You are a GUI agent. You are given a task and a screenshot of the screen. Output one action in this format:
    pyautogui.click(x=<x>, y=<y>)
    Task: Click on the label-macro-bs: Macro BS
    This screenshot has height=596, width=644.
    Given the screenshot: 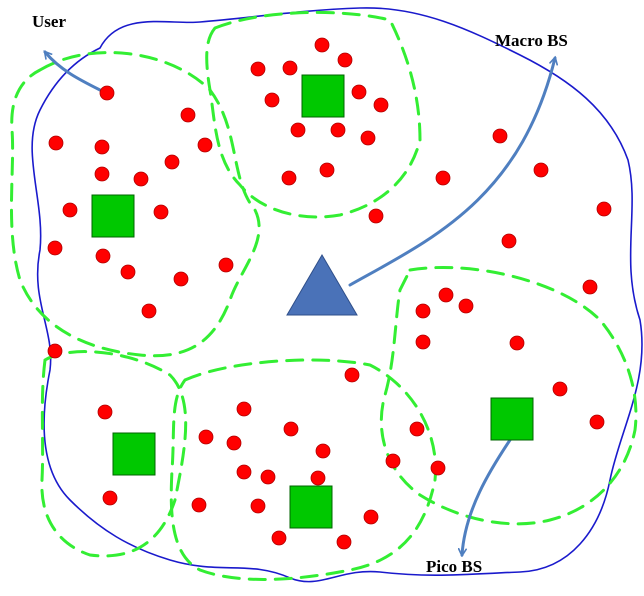 What is the action you would take?
    pyautogui.click(x=531, y=40)
    